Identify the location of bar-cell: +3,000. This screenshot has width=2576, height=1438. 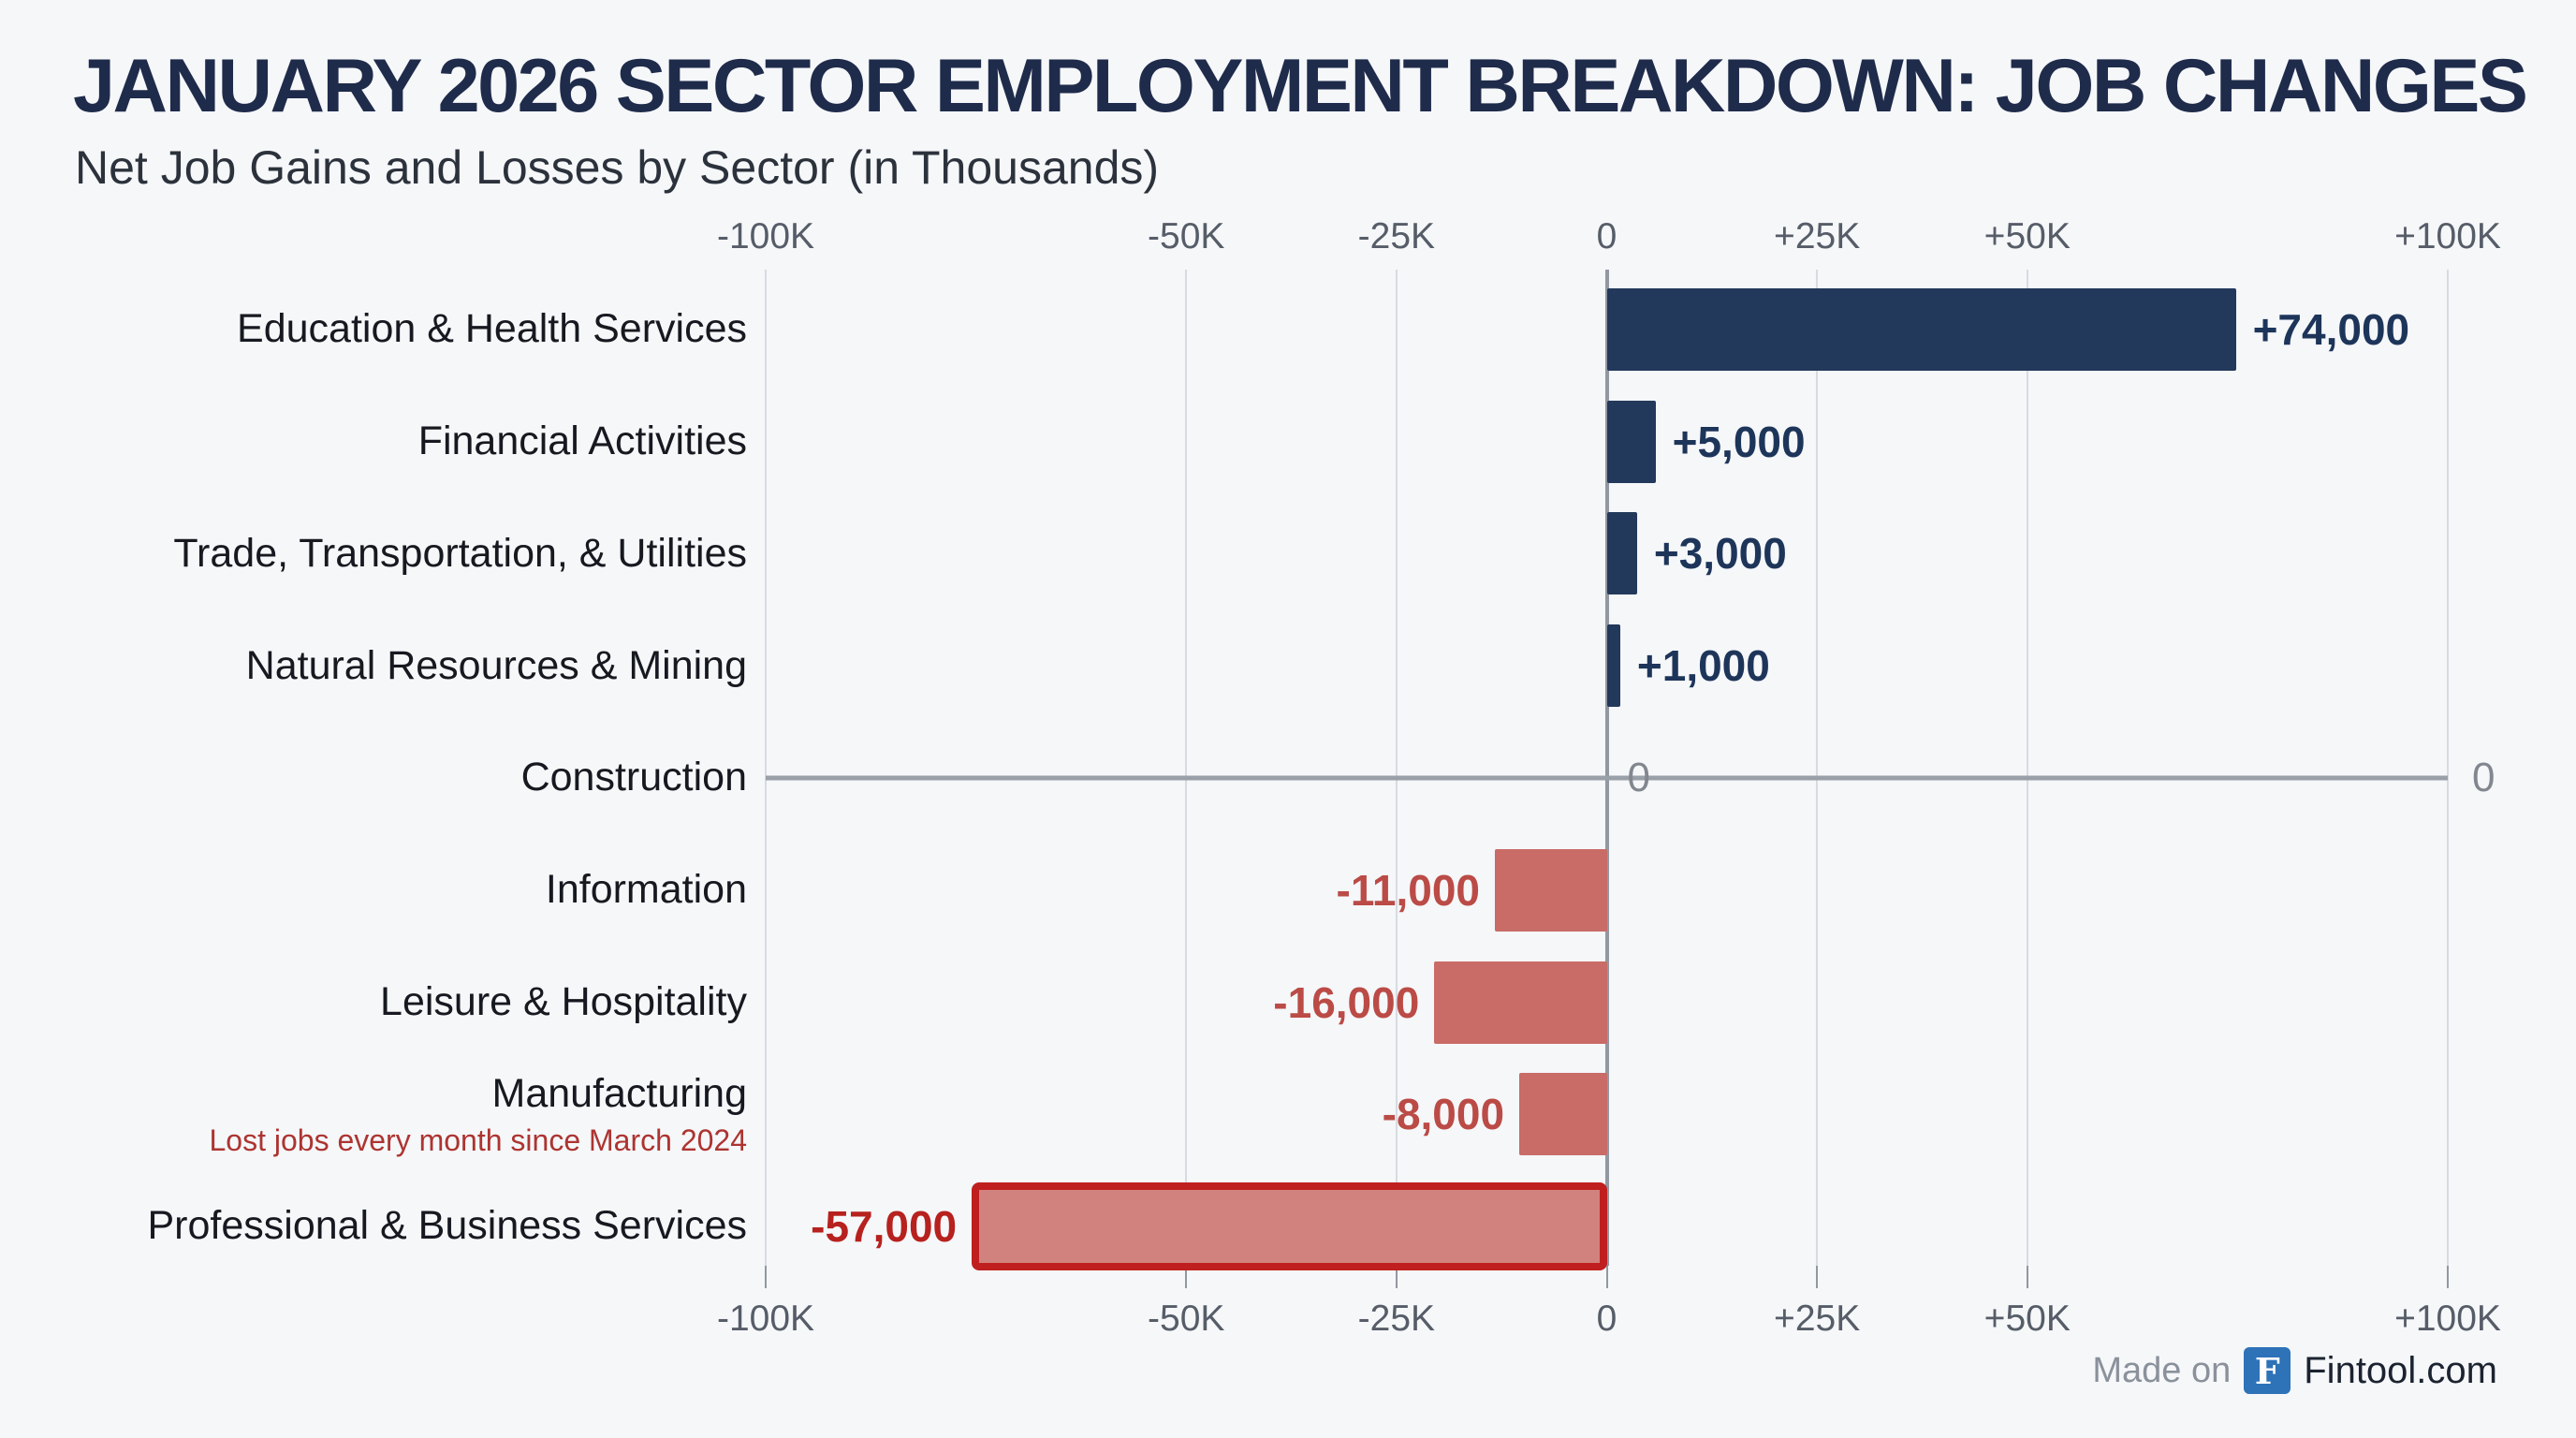
(1607, 554).